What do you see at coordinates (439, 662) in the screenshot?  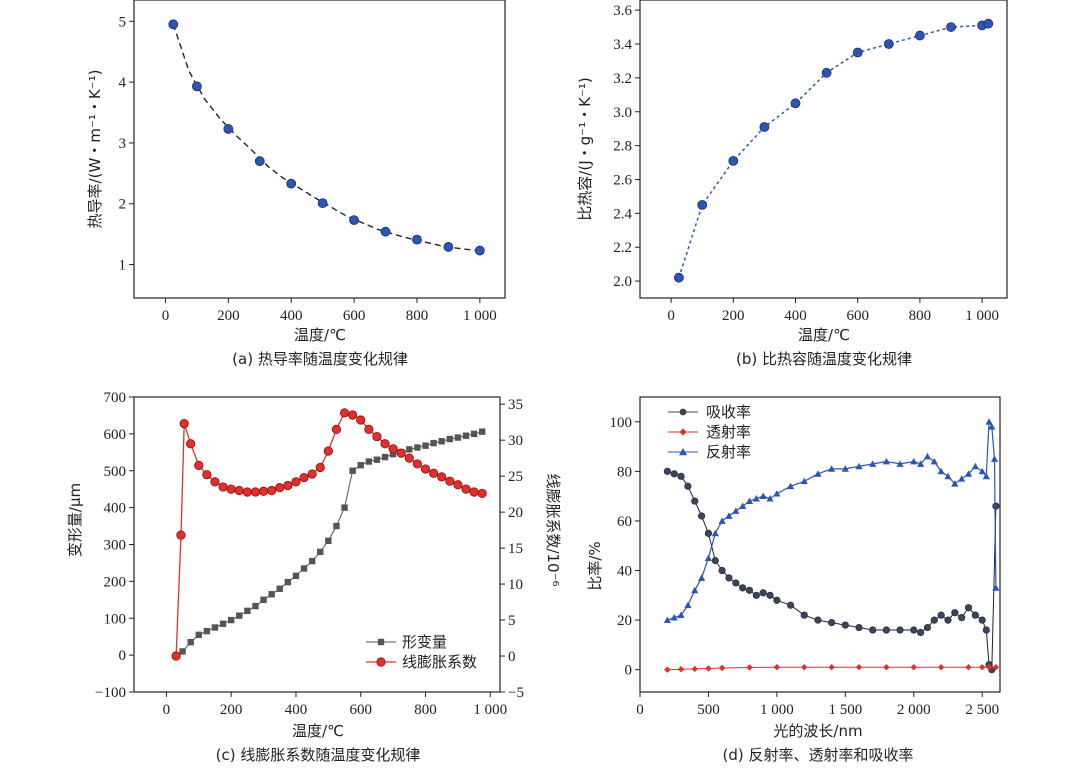 I see `legend-label-expansion: 线膨胀系数` at bounding box center [439, 662].